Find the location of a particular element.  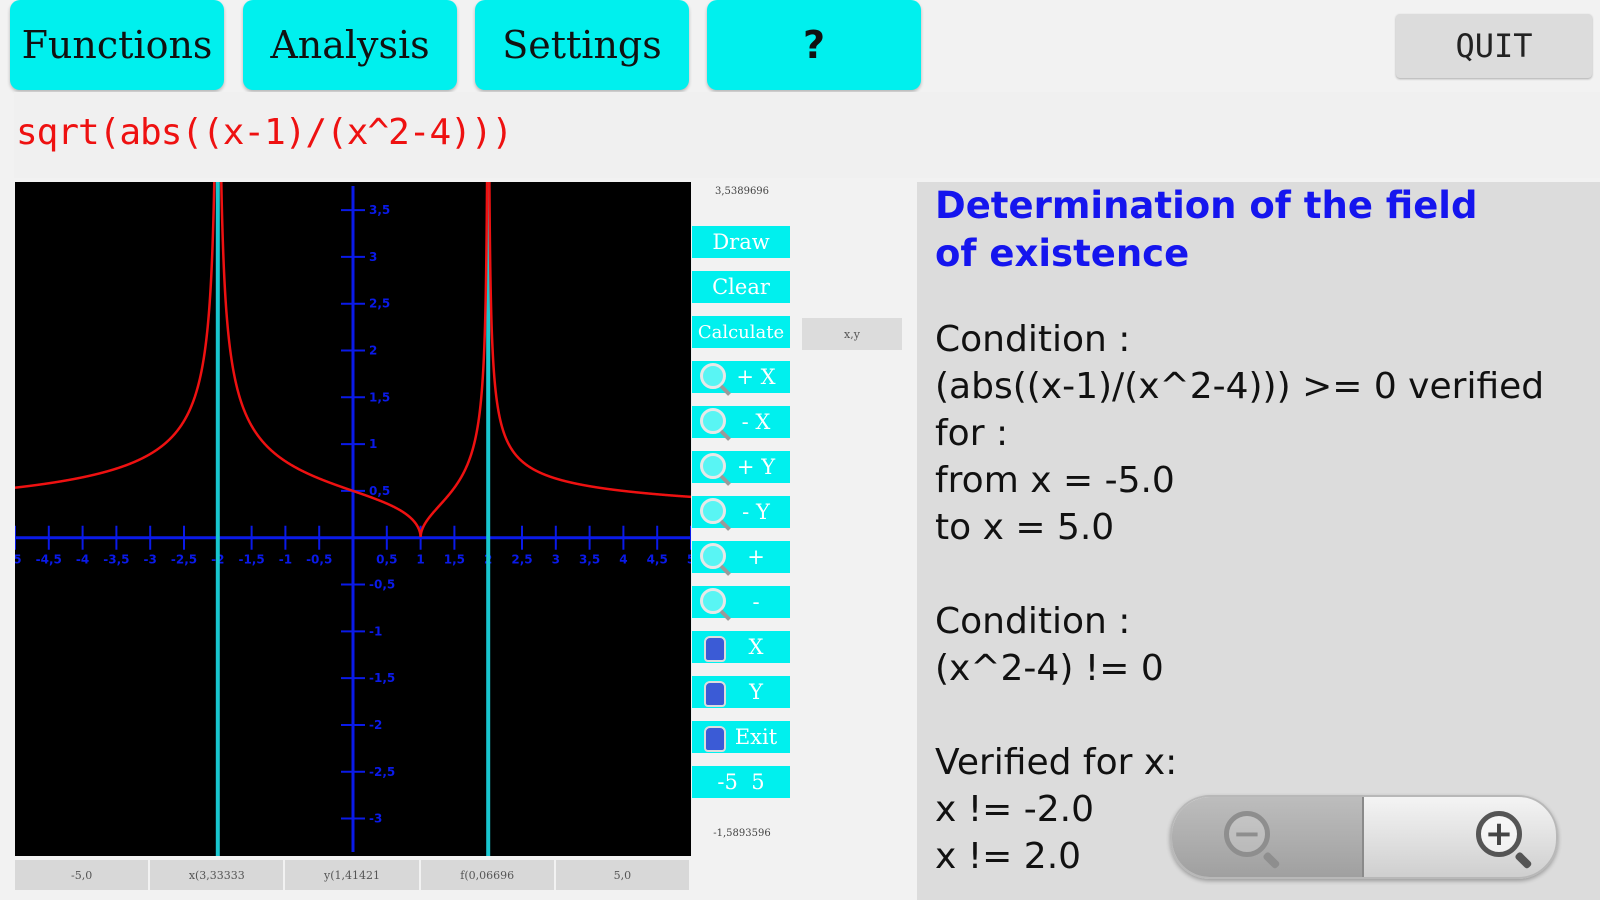

calculate-label: Calculate is located at coordinates (741, 332).